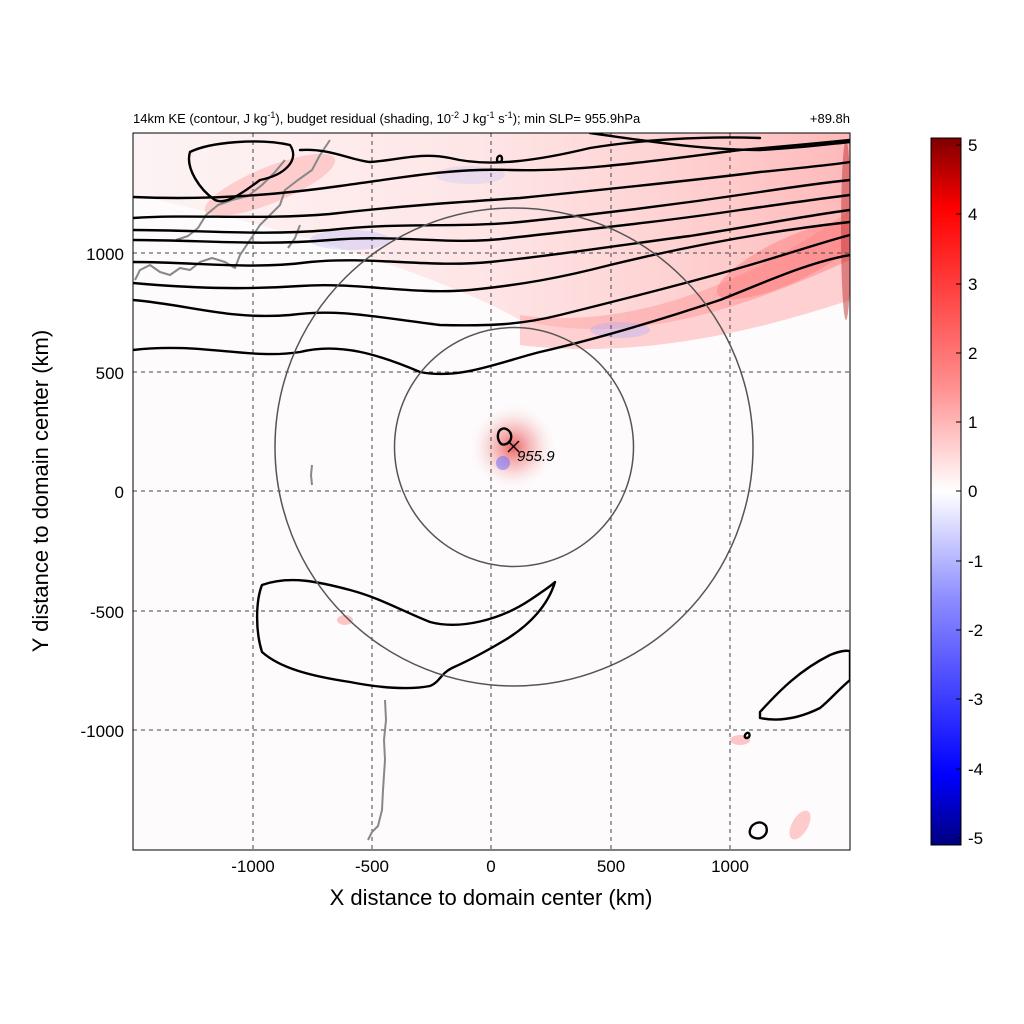 The image size is (1024, 1024). I want to click on x-axis-title: X distance to domain center (km), so click(491, 897).